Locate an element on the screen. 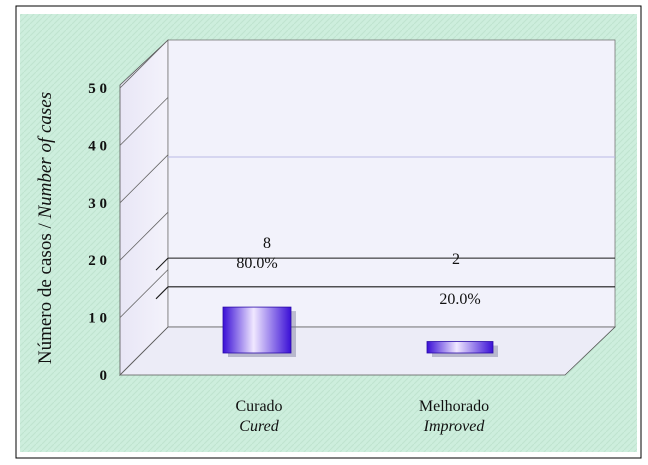 The image size is (648, 465). category-label-improved-en: Improved is located at coordinates (454, 426).